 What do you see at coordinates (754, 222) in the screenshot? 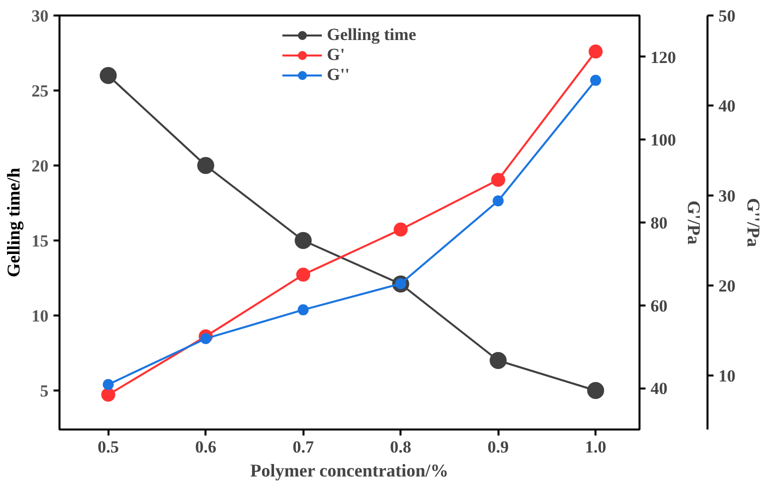
I see `y3-axis-title: G''/Pa` at bounding box center [754, 222].